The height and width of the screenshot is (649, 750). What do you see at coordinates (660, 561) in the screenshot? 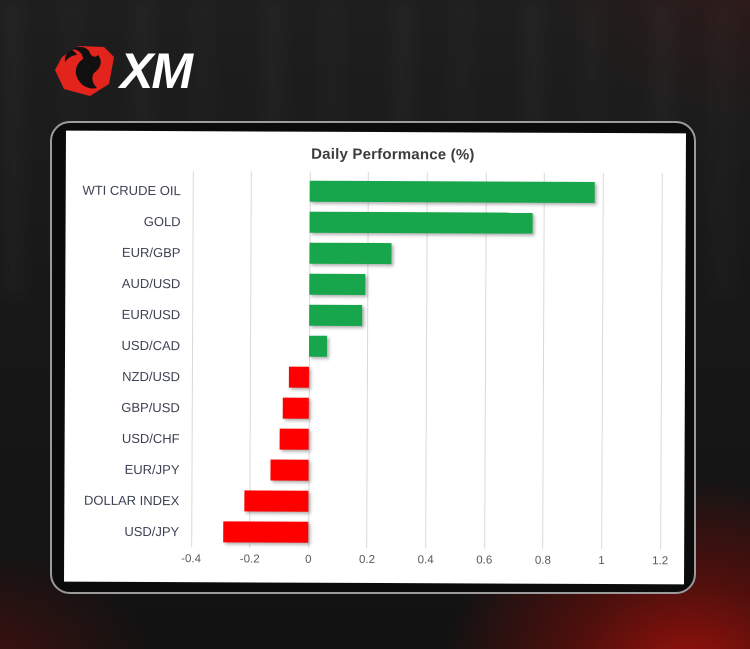
I see `x-tick-label: 1.2` at bounding box center [660, 561].